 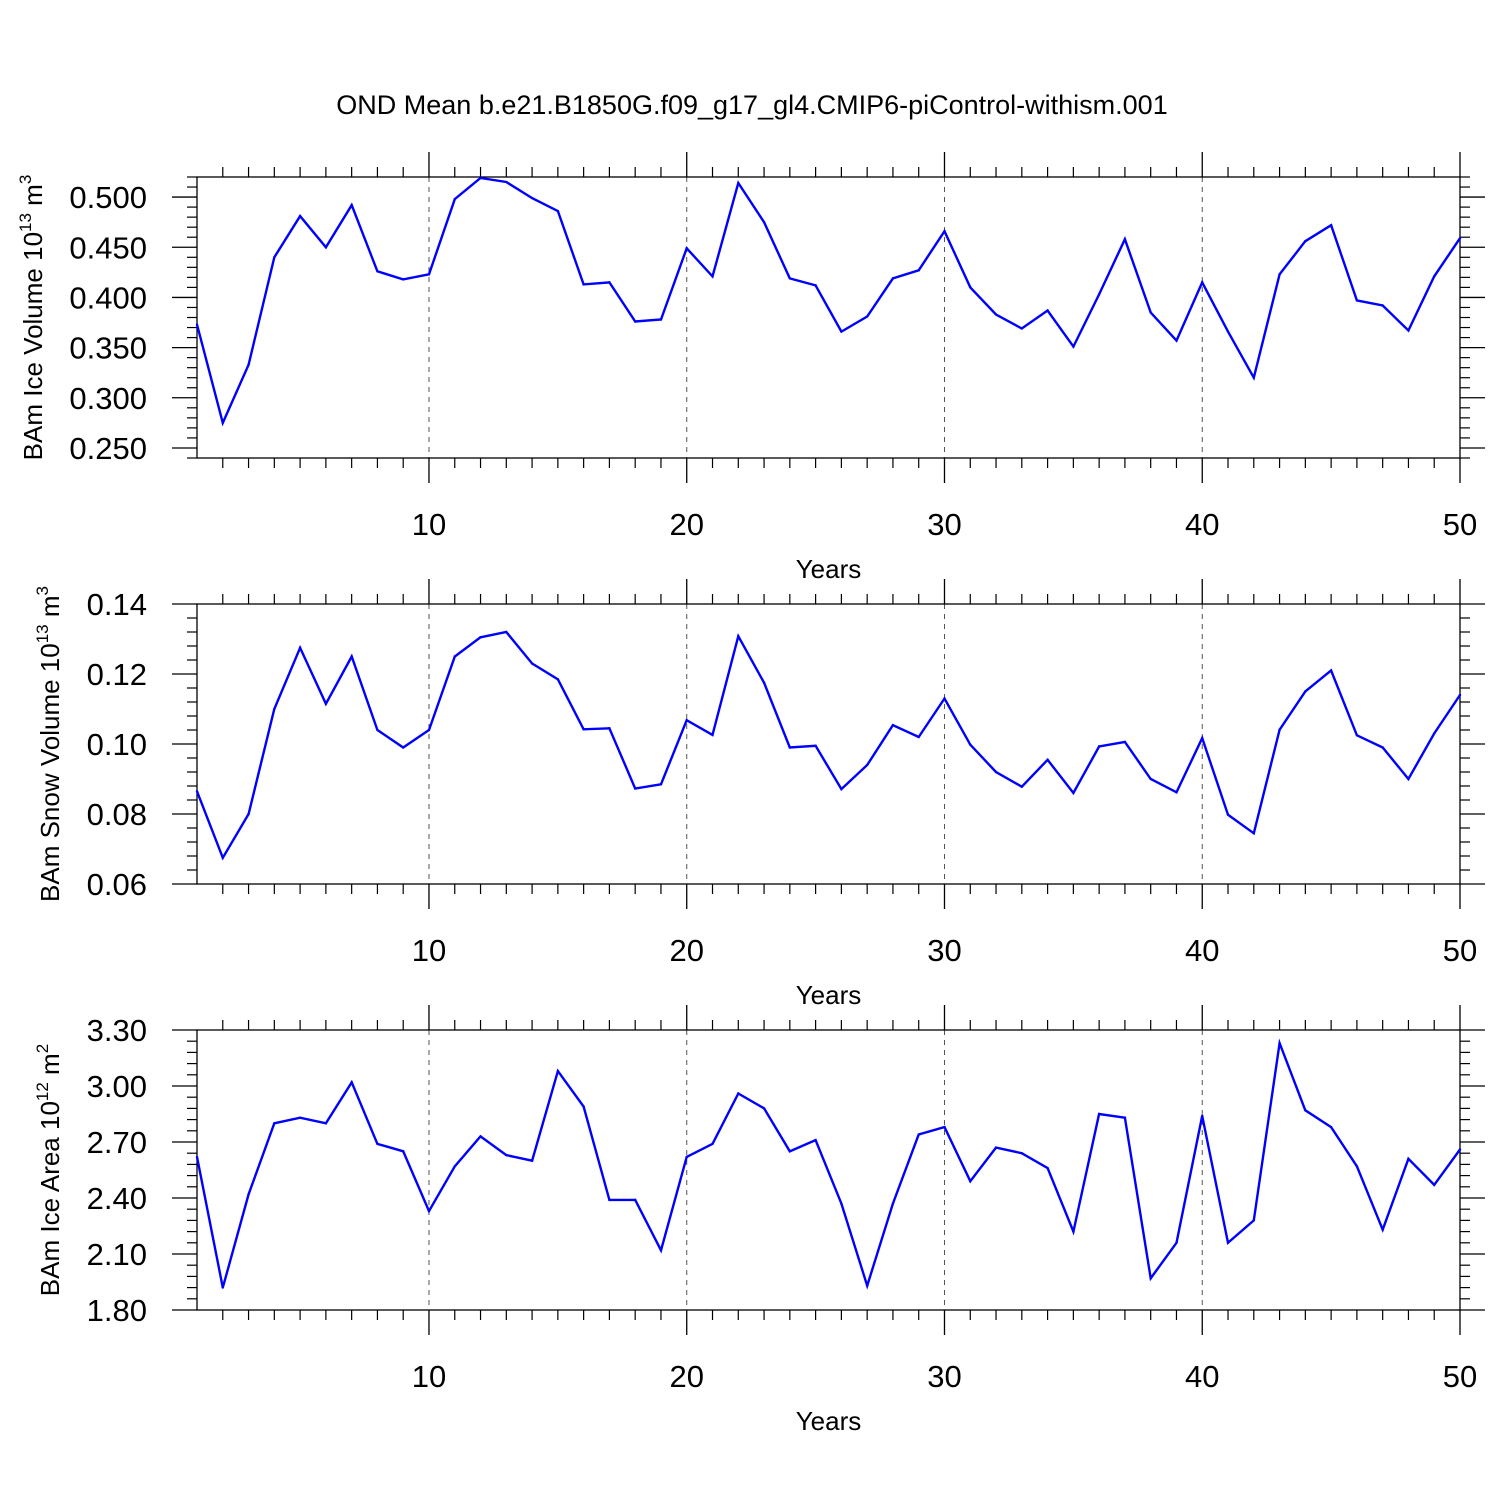 I want to click on y-tick-label: 0.10, so click(x=117, y=744).